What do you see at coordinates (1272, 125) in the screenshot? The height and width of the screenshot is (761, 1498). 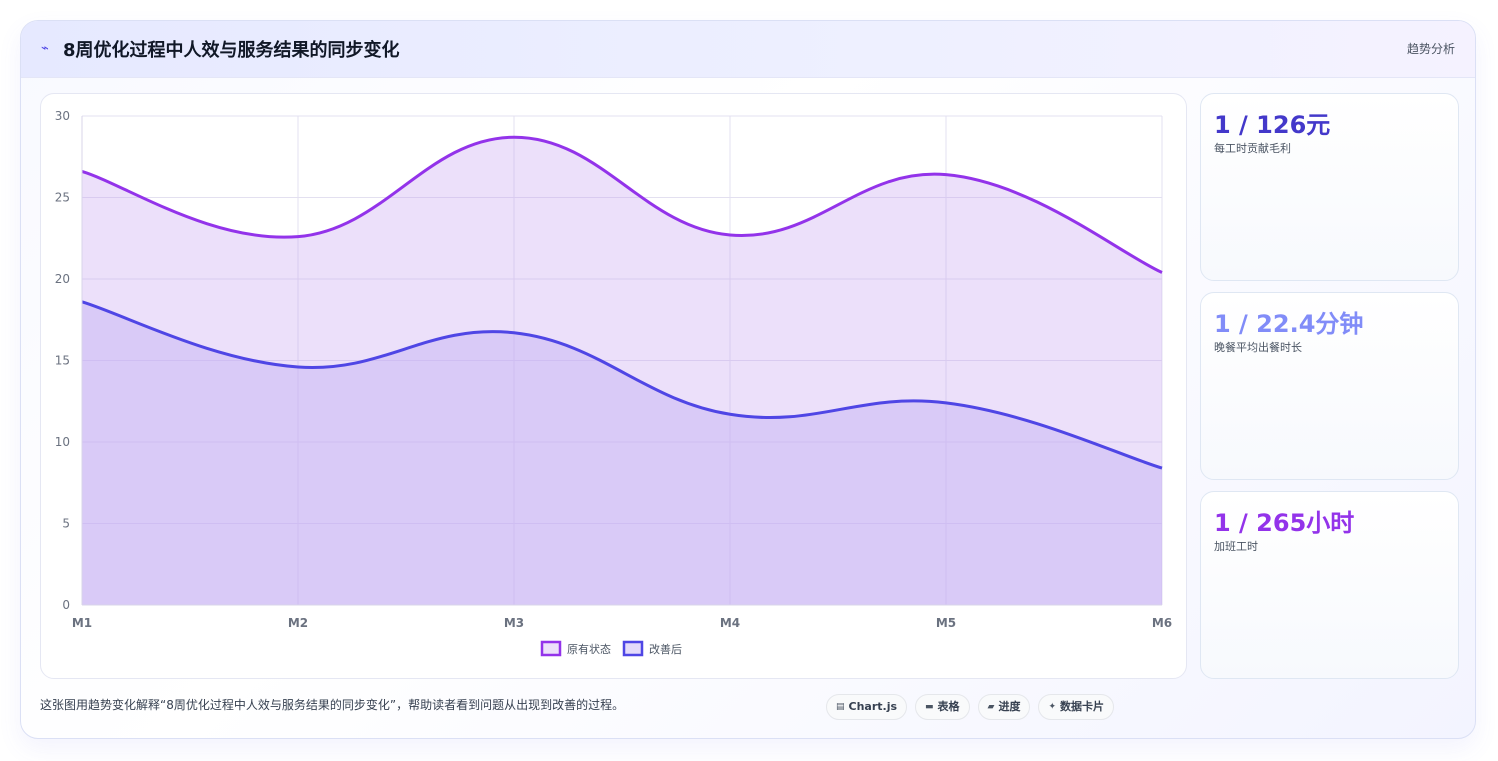 I see `stat-value-profit: 1 / 126元` at bounding box center [1272, 125].